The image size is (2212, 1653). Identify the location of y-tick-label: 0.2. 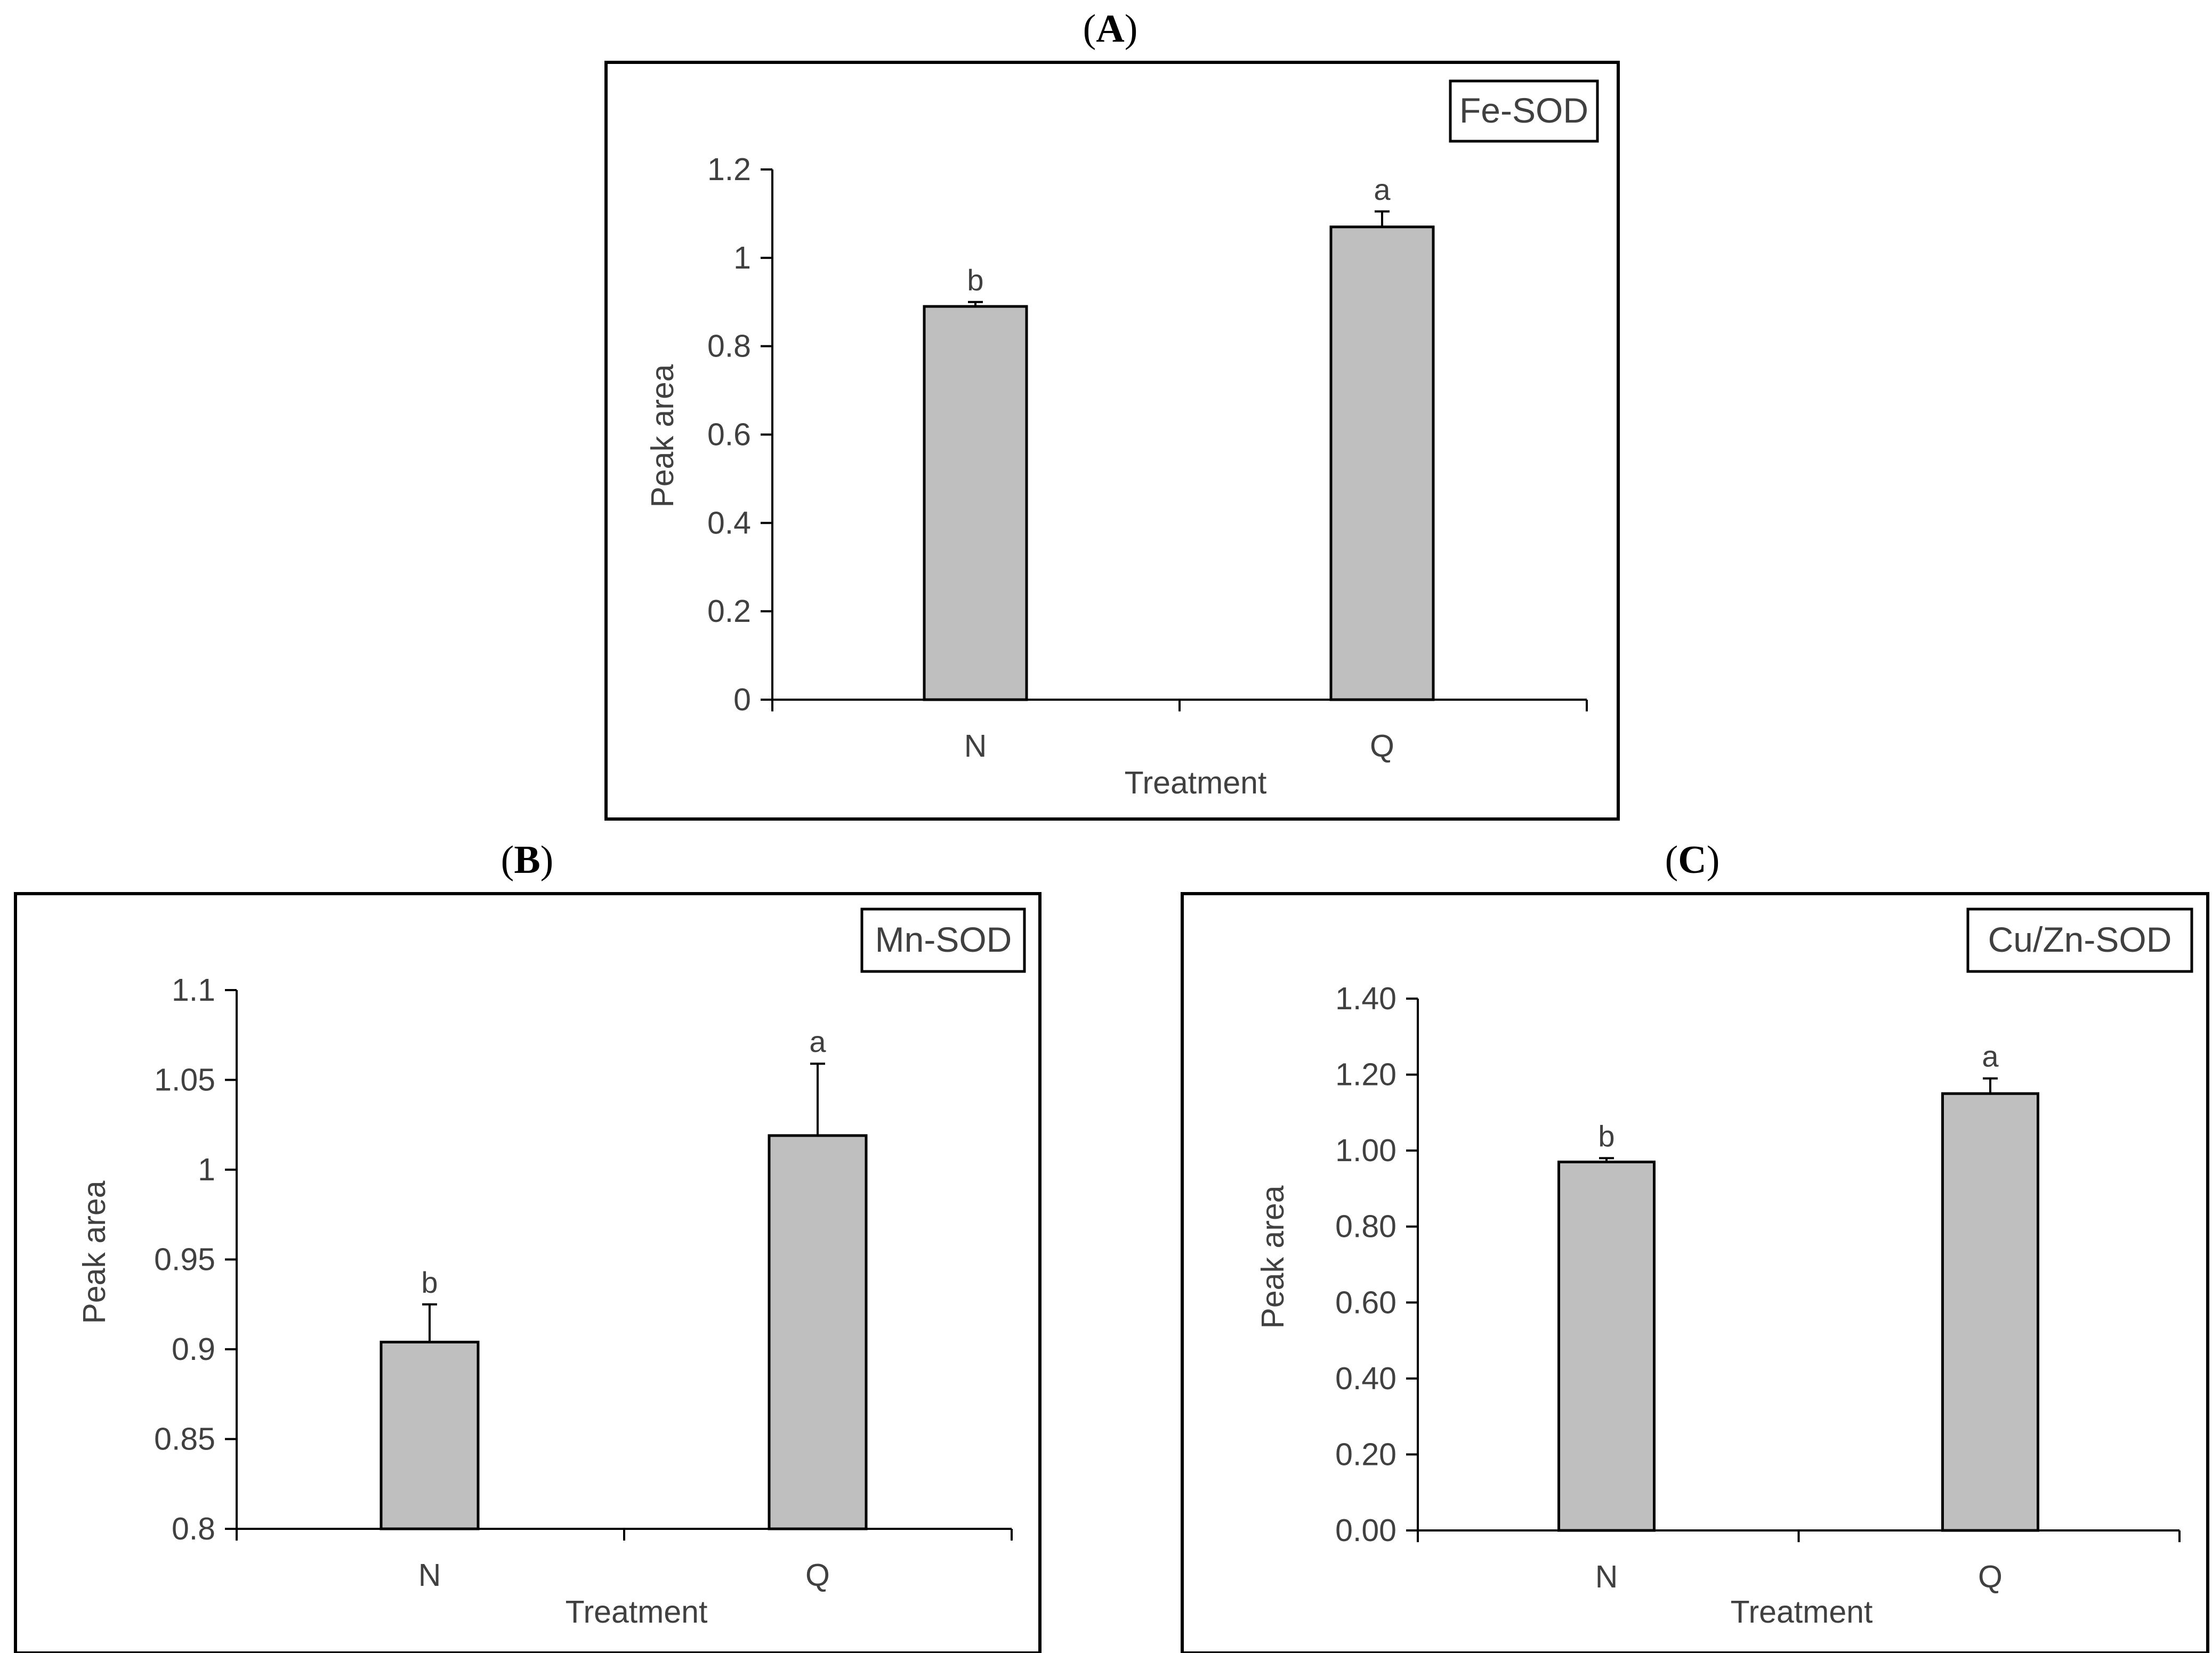
(729, 611).